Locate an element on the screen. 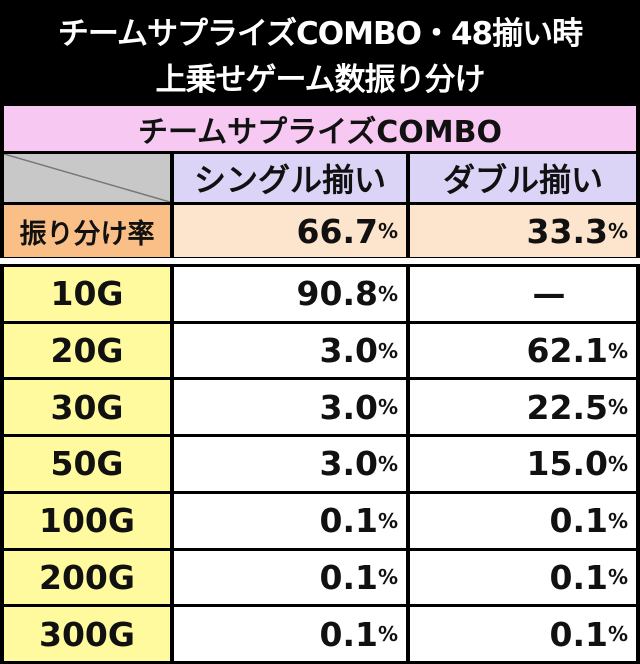 This screenshot has width=640, height=664. row-label: 10G is located at coordinates (87, 294).